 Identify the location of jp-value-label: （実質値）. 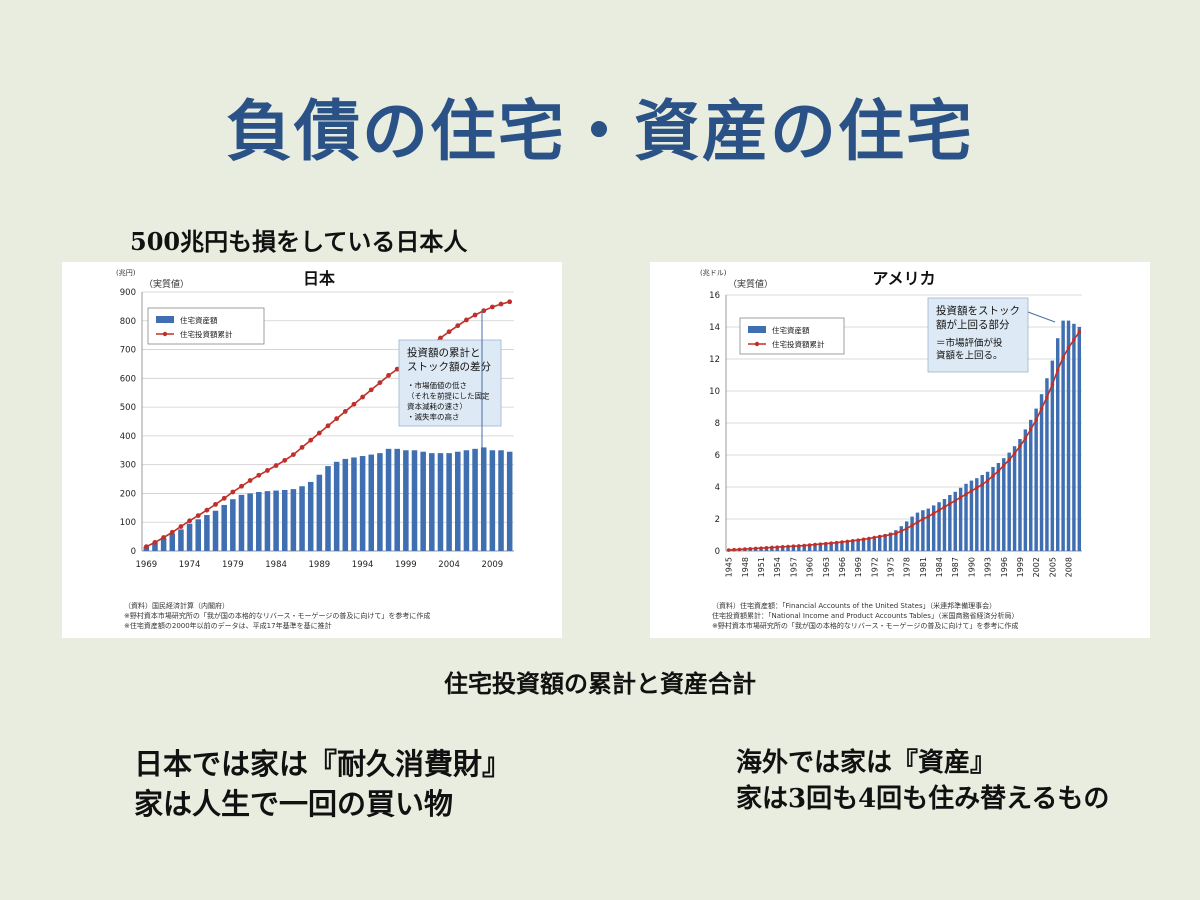
(166, 284).